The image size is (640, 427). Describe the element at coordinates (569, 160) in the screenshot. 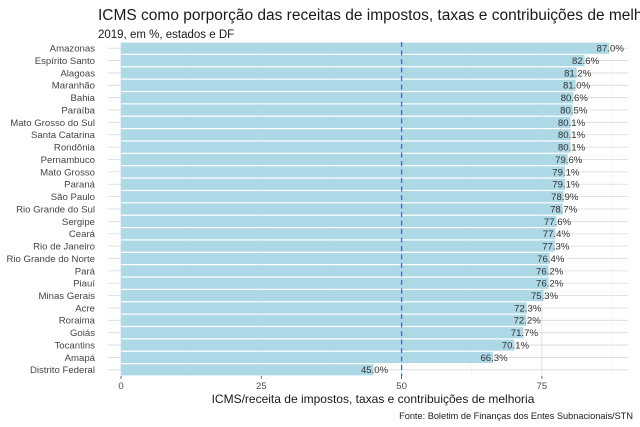

I see `value-label: 79.6%` at that location.